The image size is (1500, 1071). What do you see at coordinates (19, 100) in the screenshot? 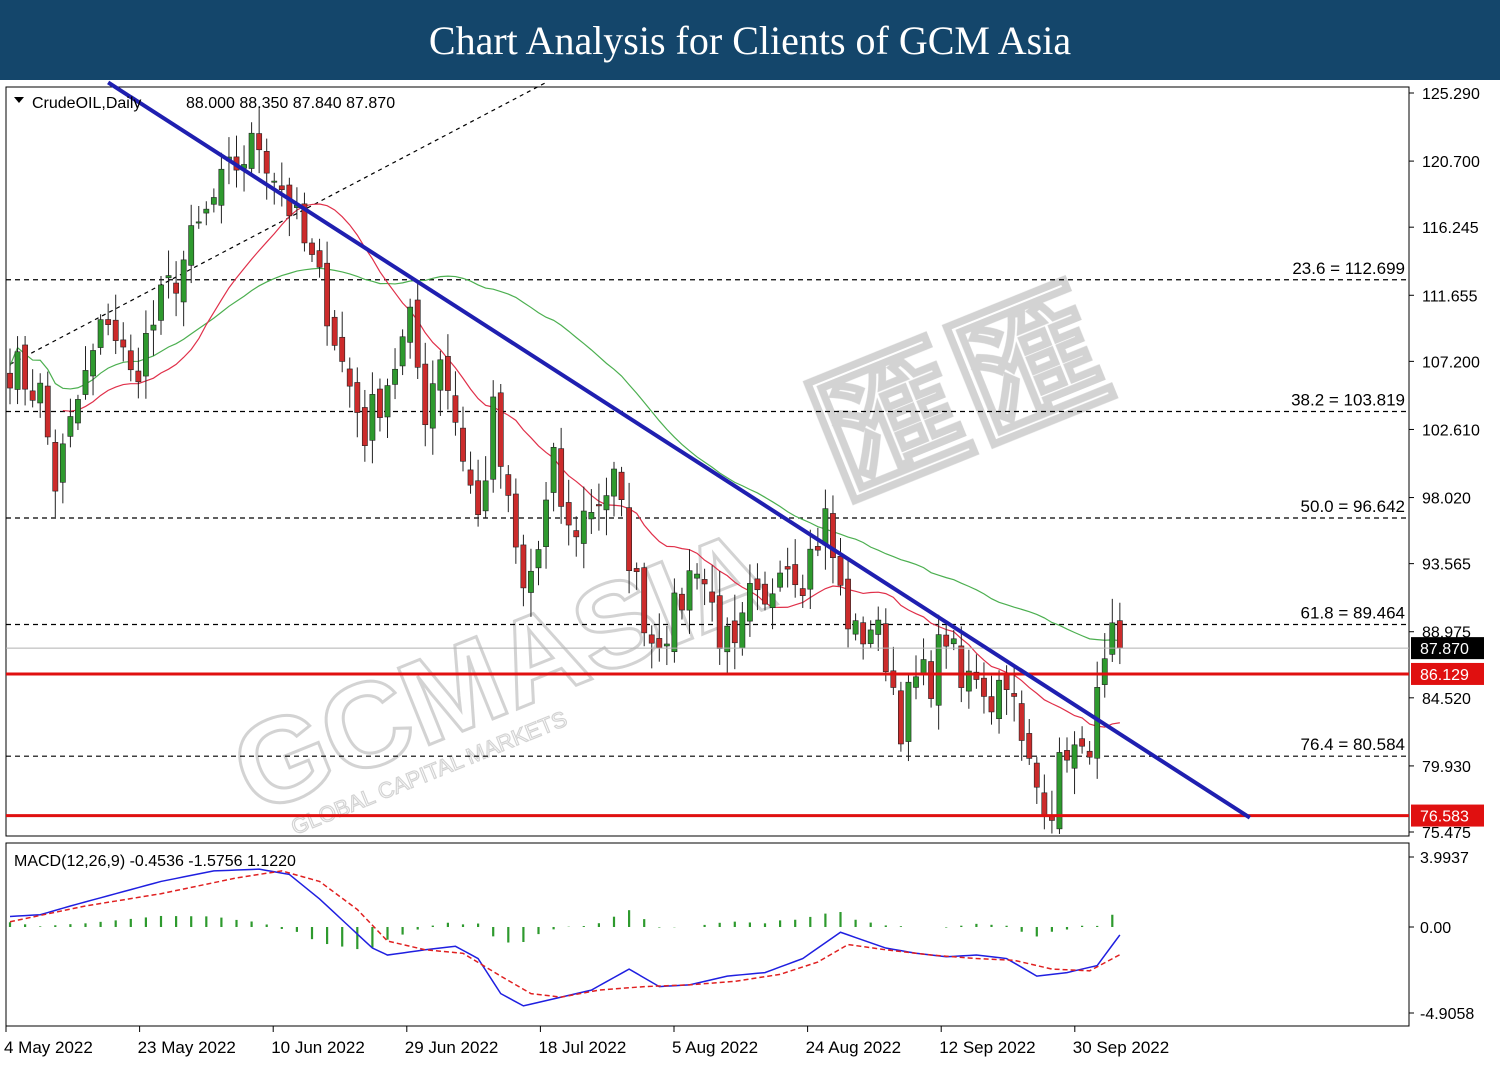
I see `dropdown-triangle-icon` at bounding box center [19, 100].